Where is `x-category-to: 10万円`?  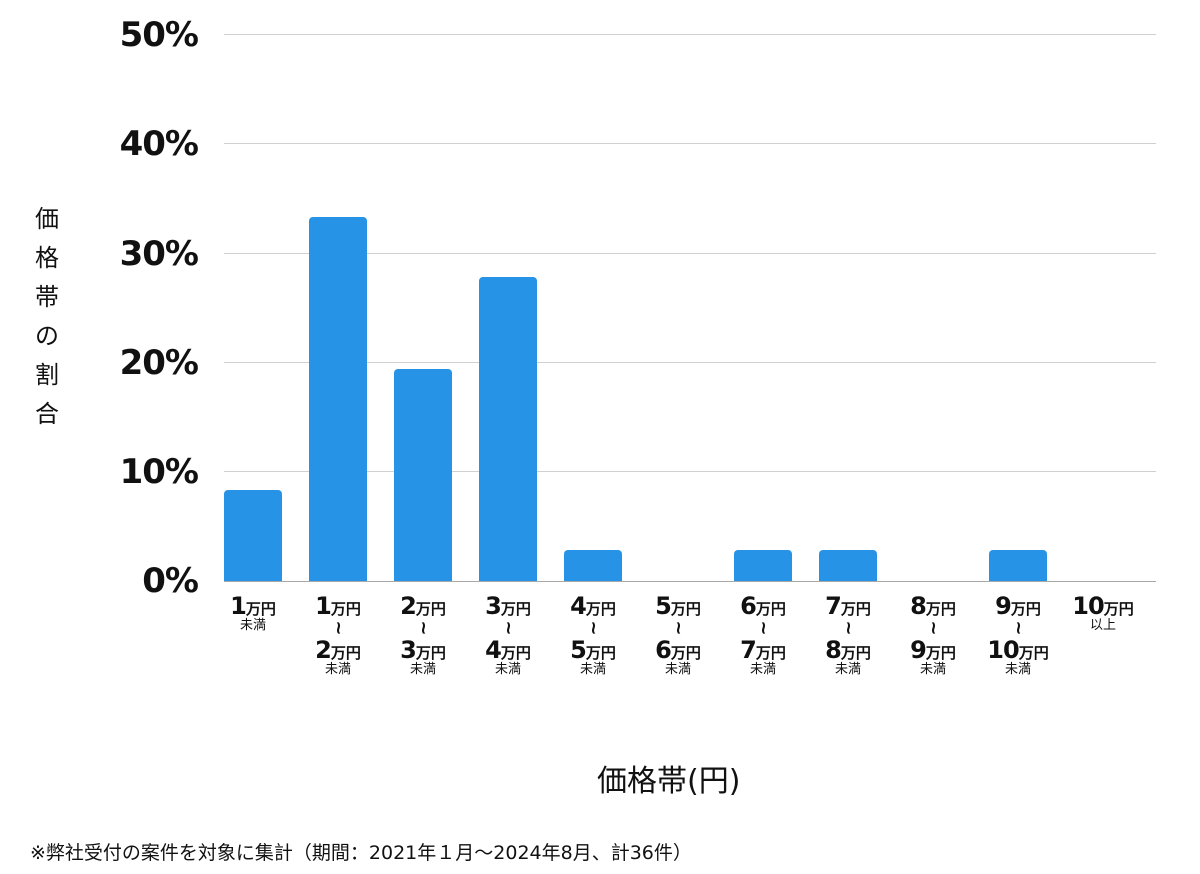 x-category-to: 10万円 is located at coordinates (1018, 650).